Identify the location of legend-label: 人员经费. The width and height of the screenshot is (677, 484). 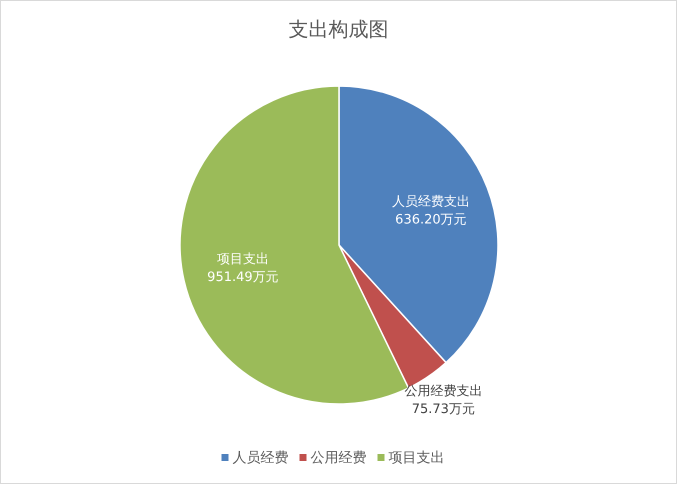
(260, 458).